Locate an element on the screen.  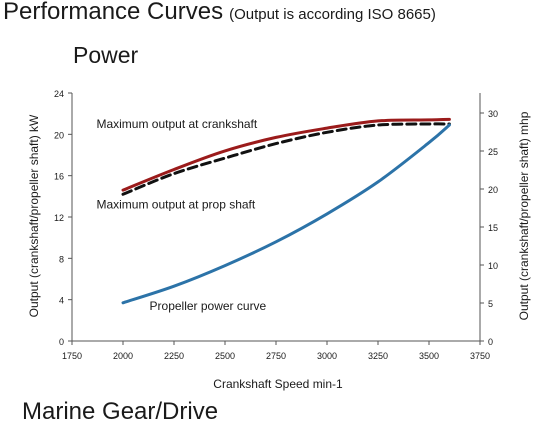
series-propshaft-line is located at coordinates (286, 159).